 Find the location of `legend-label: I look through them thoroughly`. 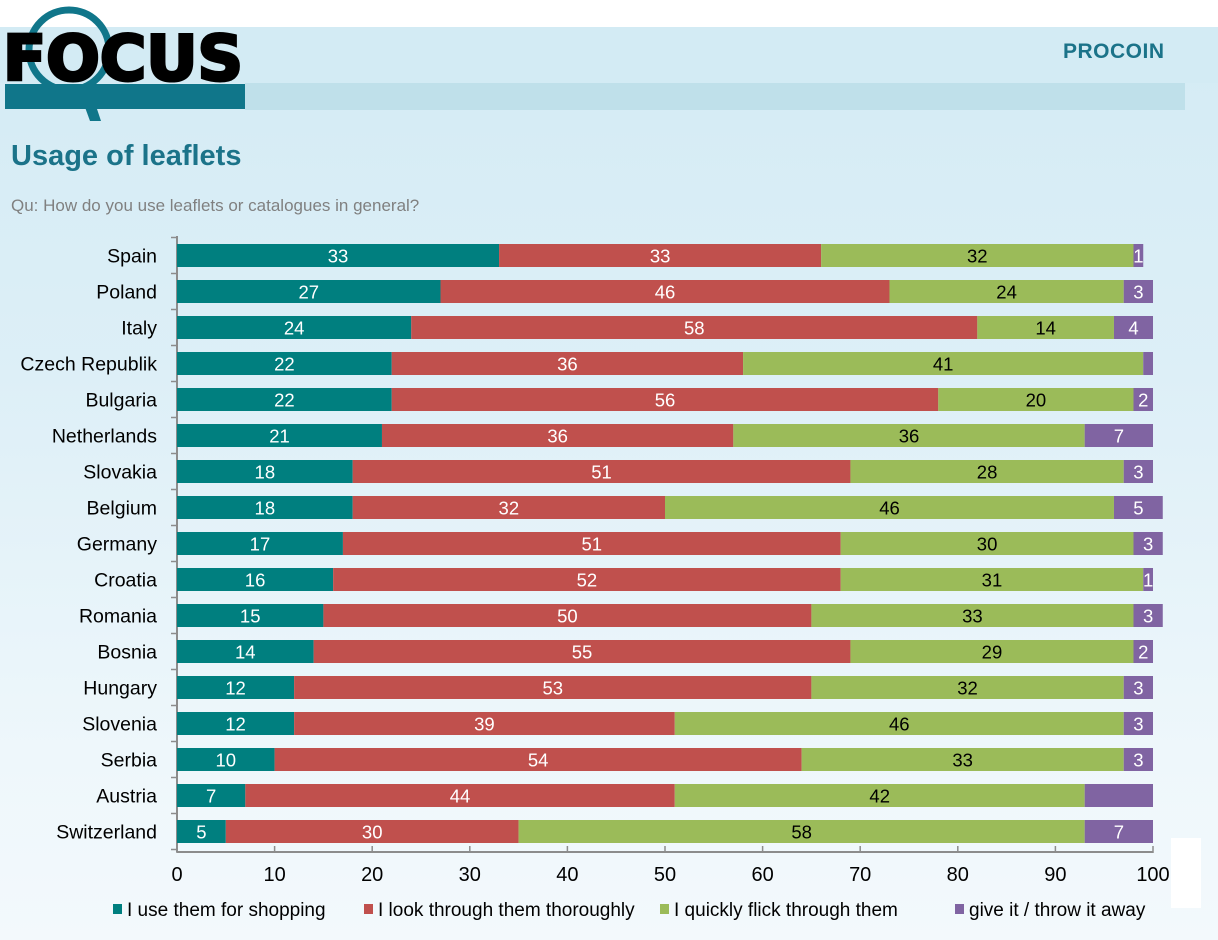

legend-label: I look through them thoroughly is located at coordinates (506, 910).